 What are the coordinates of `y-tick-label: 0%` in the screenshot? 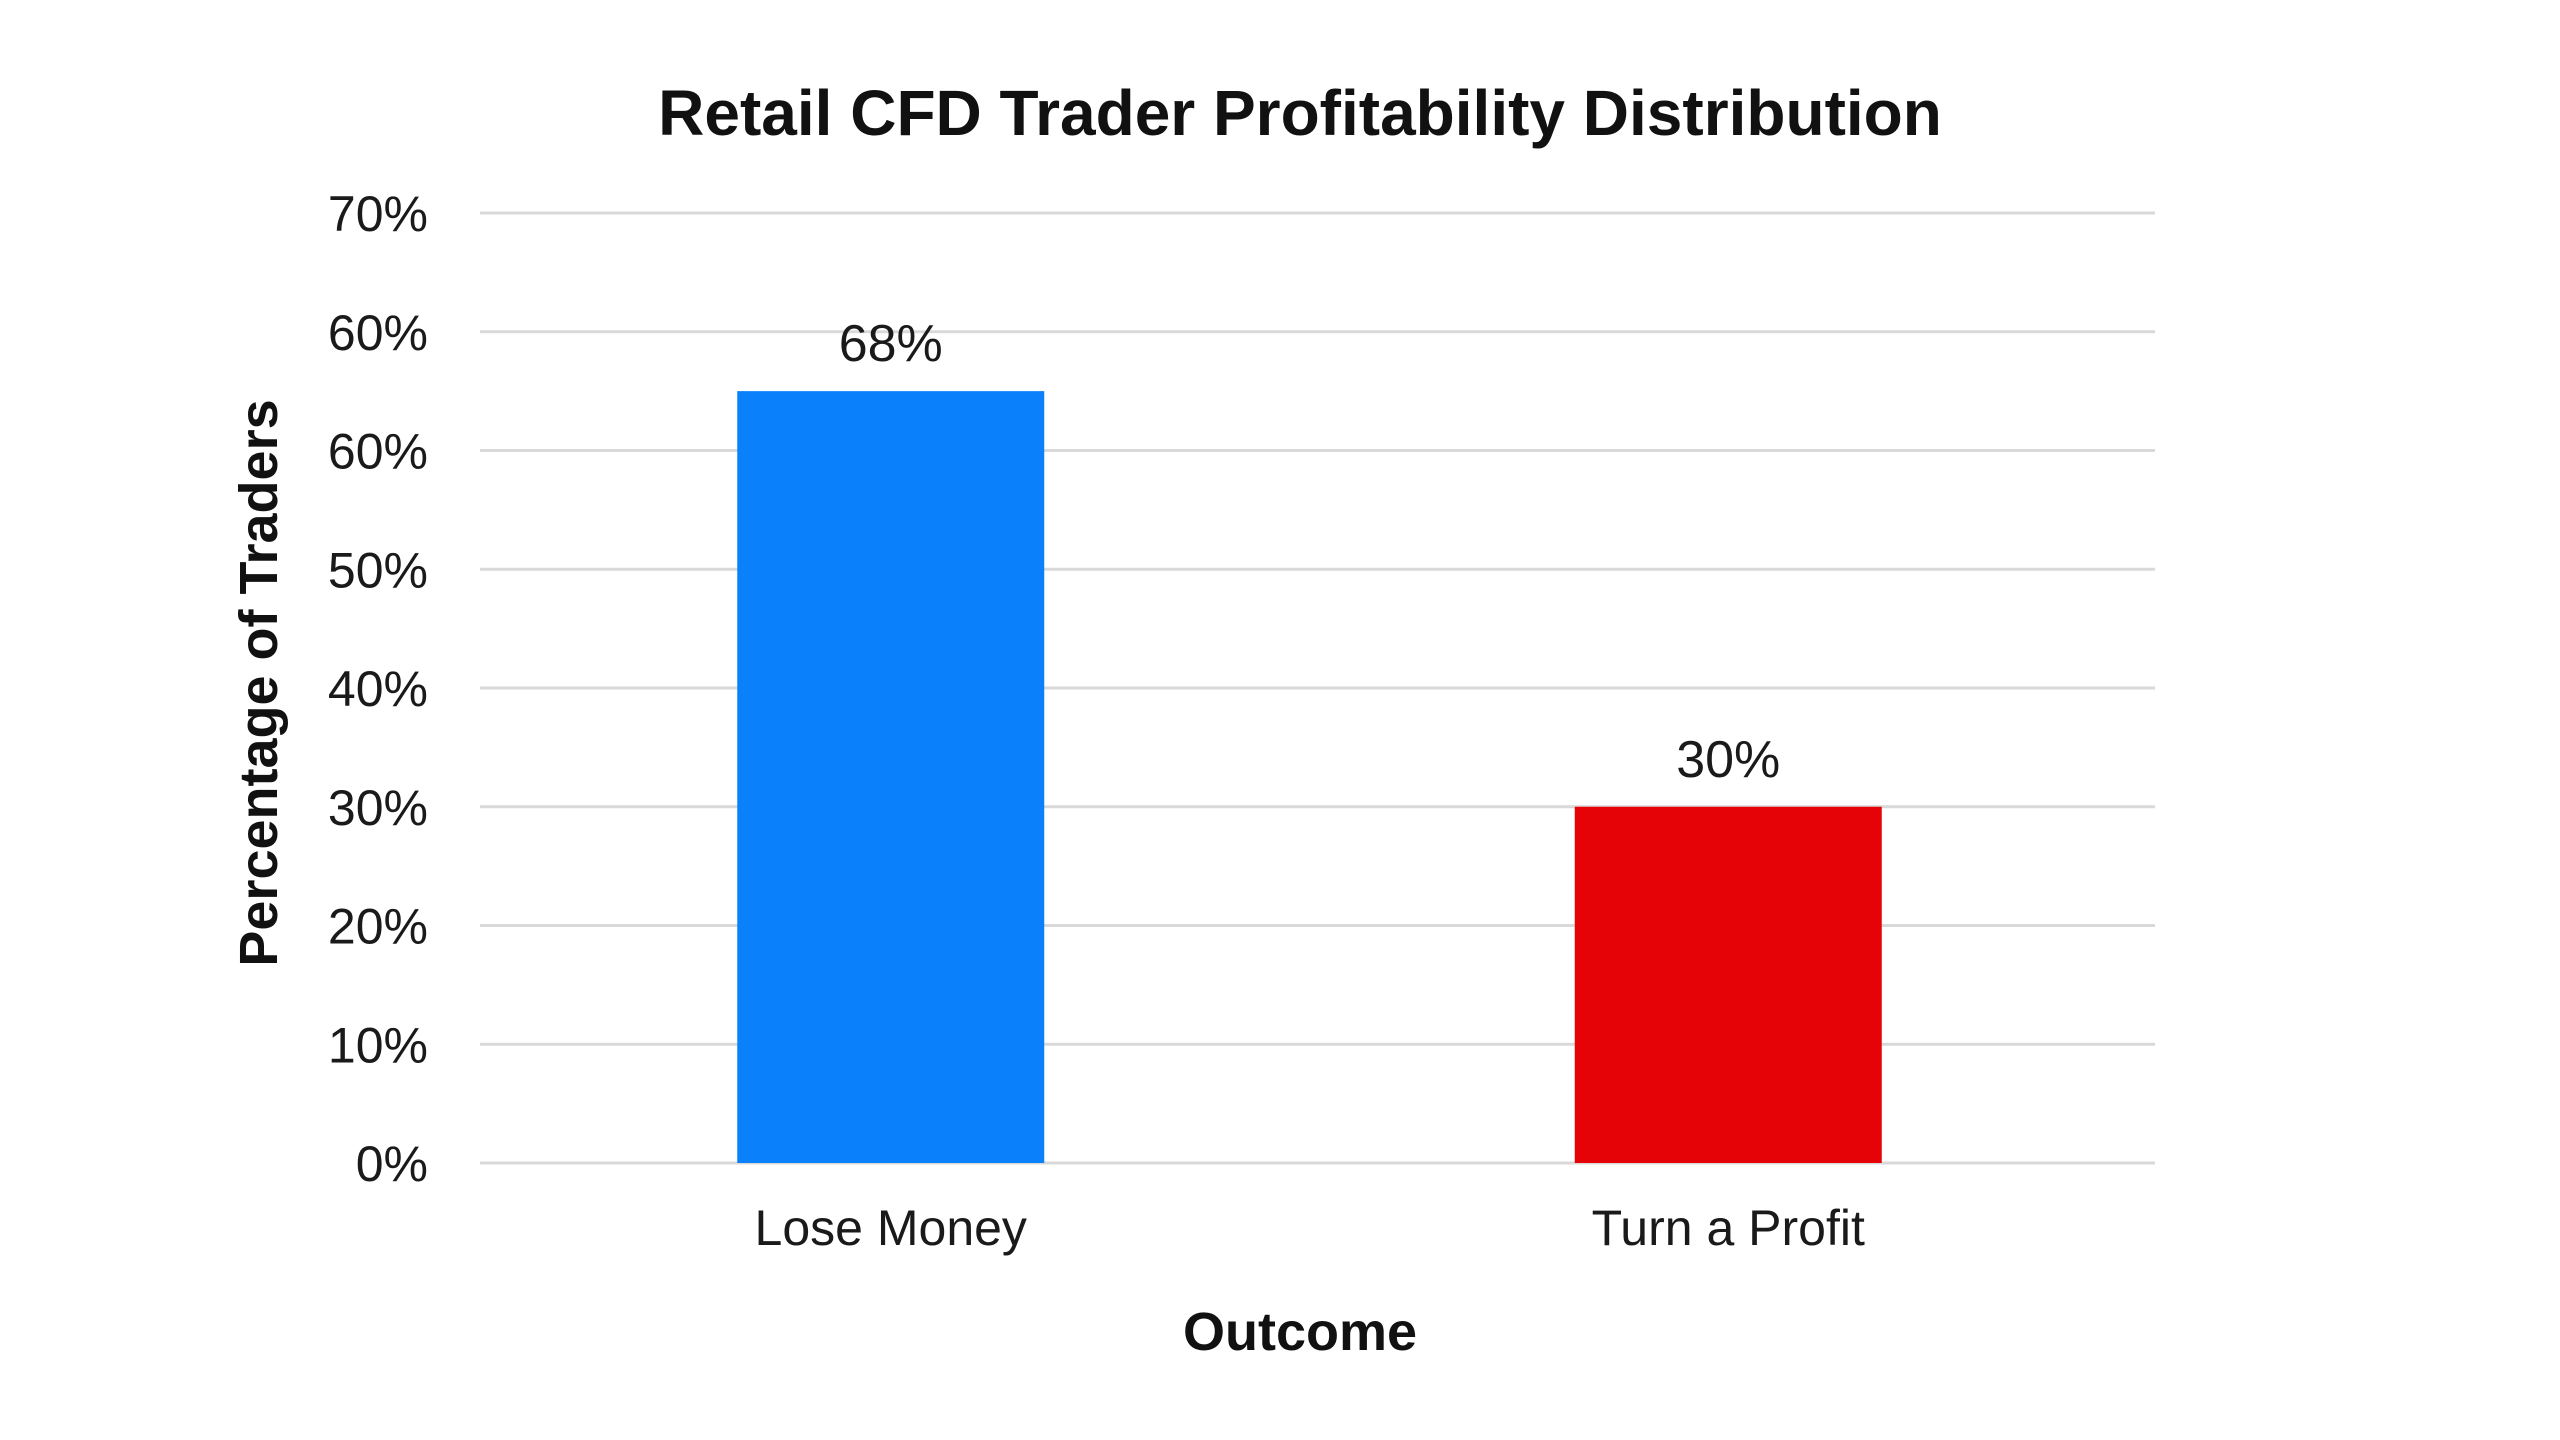 It's located at (392, 1164).